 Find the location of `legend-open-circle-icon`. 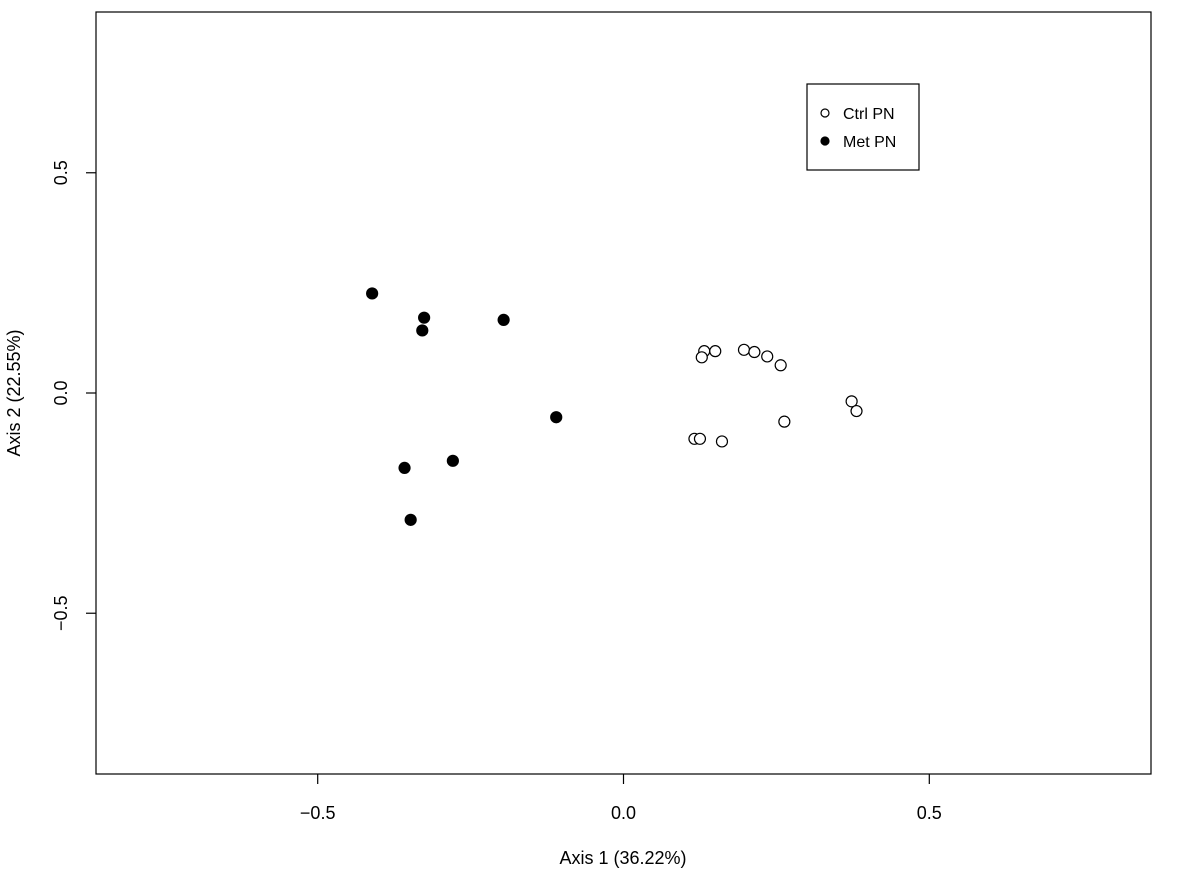

legend-open-circle-icon is located at coordinates (825, 113).